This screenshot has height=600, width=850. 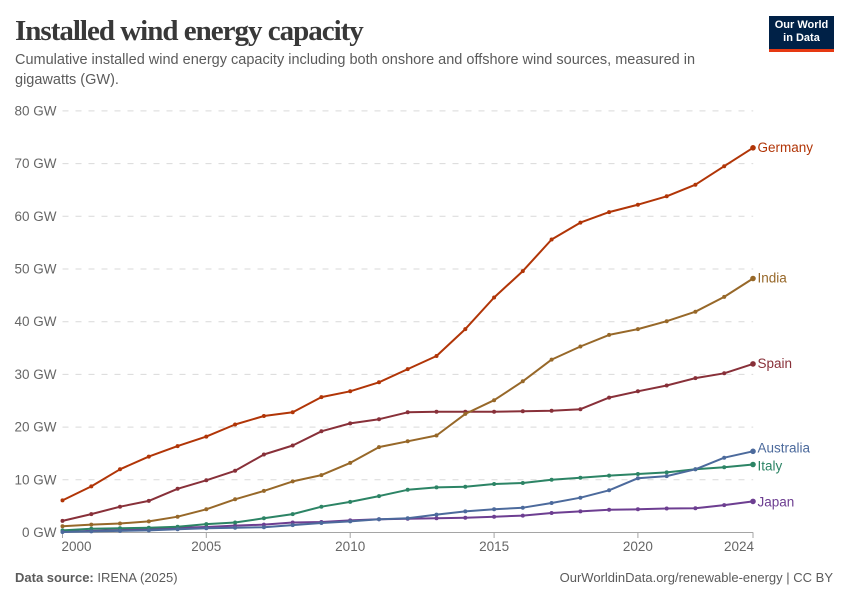 What do you see at coordinates (35, 269) in the screenshot?
I see `svg-text: 50 GW` at bounding box center [35, 269].